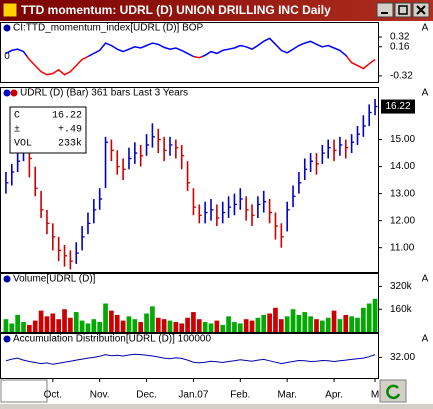 The width and height of the screenshot is (433, 409). Describe the element at coordinates (402, 166) in the screenshot. I see `y-tick-label: 14.00` at that location.